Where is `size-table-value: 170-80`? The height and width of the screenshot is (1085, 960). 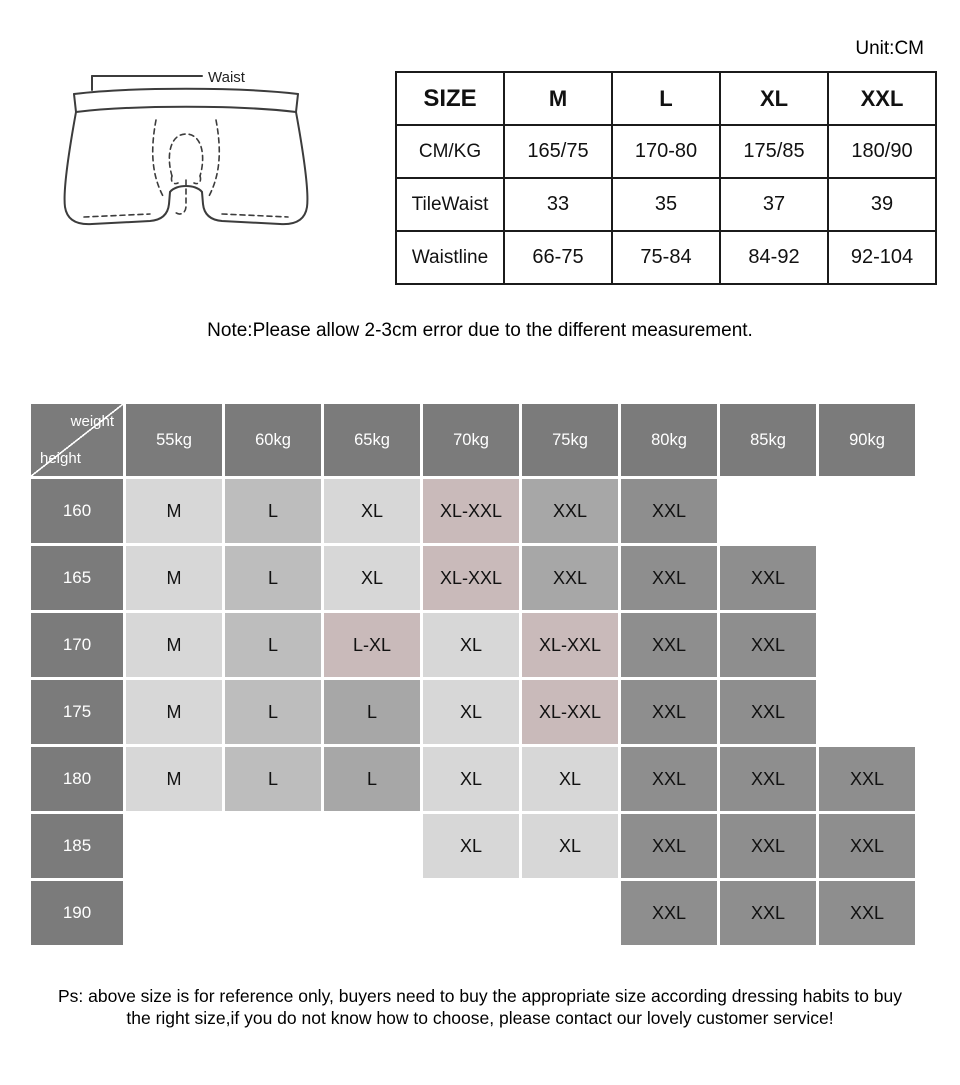
size-table-value: 170-80 is located at coordinates (666, 151).